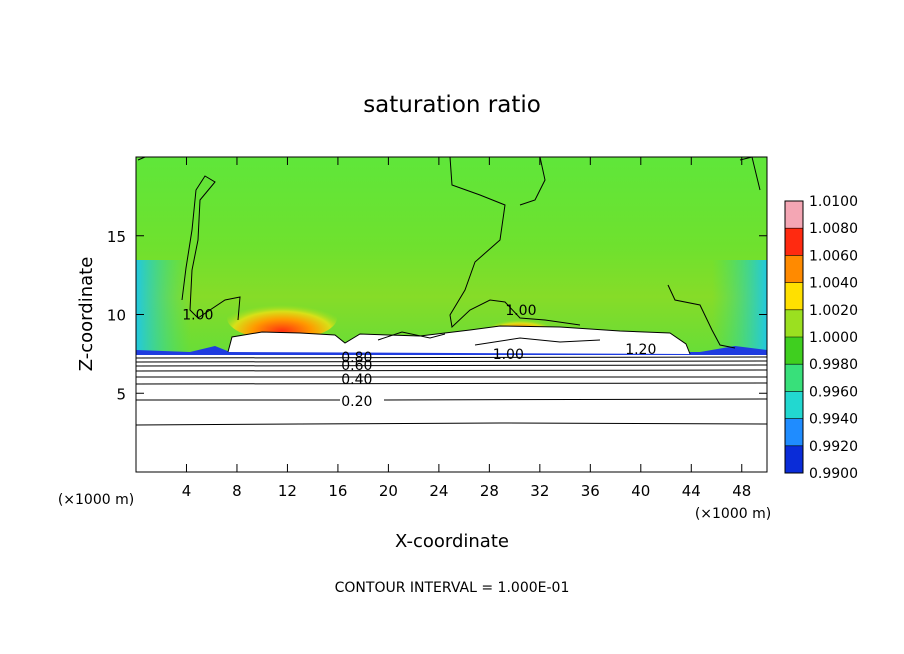 This screenshot has width=904, height=654. What do you see at coordinates (539, 491) in the screenshot?
I see `x-tick-label-7: 32` at bounding box center [539, 491].